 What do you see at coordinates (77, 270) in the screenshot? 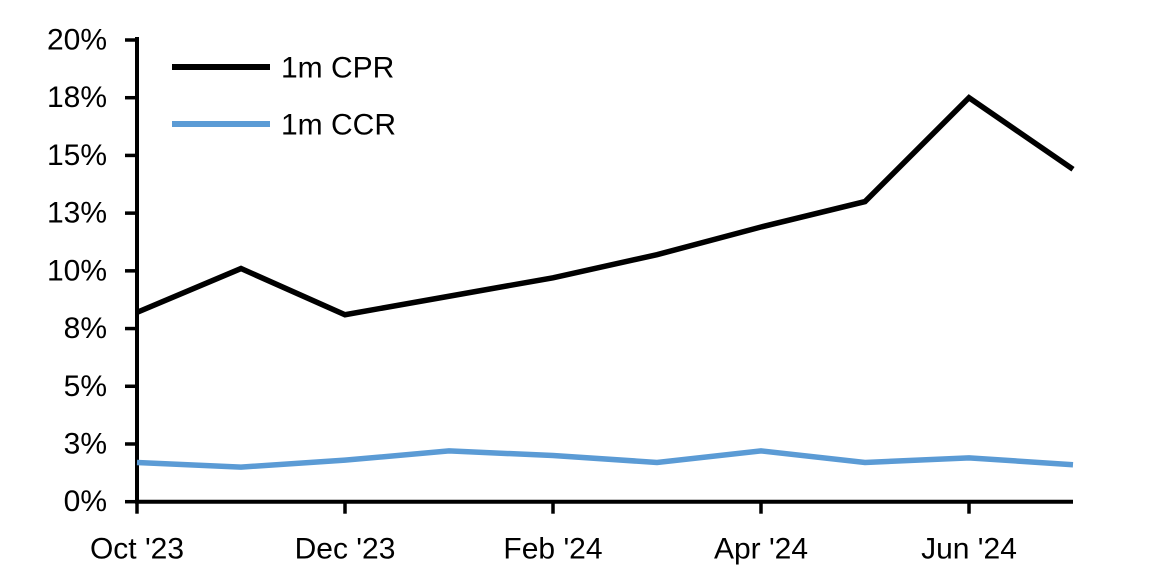
I see `y-tick-label: 10%` at bounding box center [77, 270].